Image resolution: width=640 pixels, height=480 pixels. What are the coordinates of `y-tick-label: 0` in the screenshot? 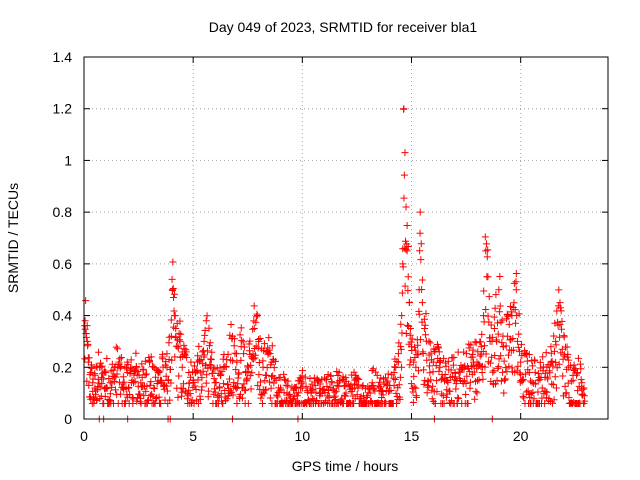 It's located at (68, 419).